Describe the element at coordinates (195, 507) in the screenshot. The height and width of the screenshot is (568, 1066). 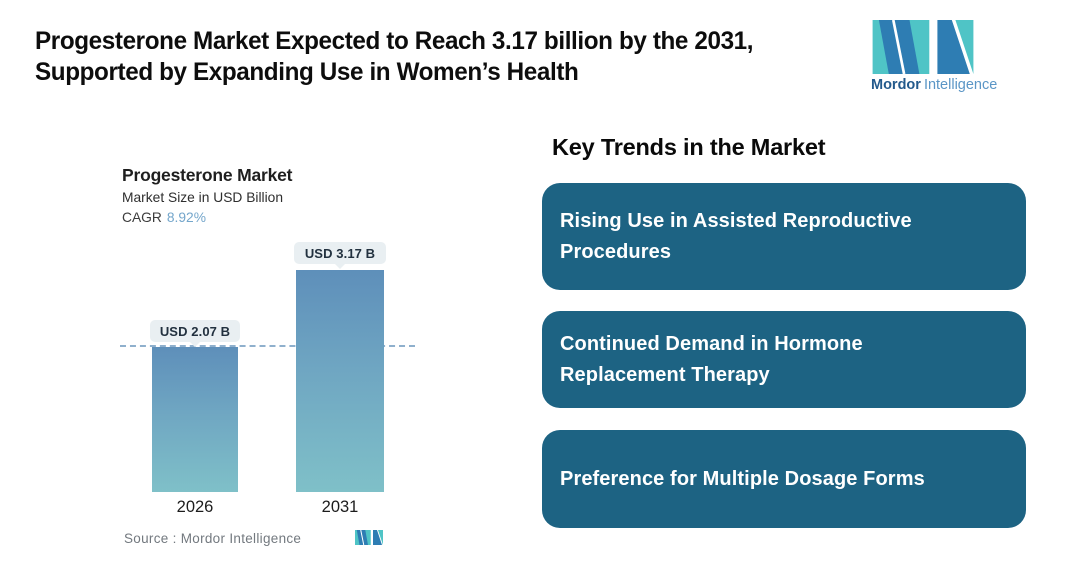
I see `x-tick-2026: 2026` at that location.